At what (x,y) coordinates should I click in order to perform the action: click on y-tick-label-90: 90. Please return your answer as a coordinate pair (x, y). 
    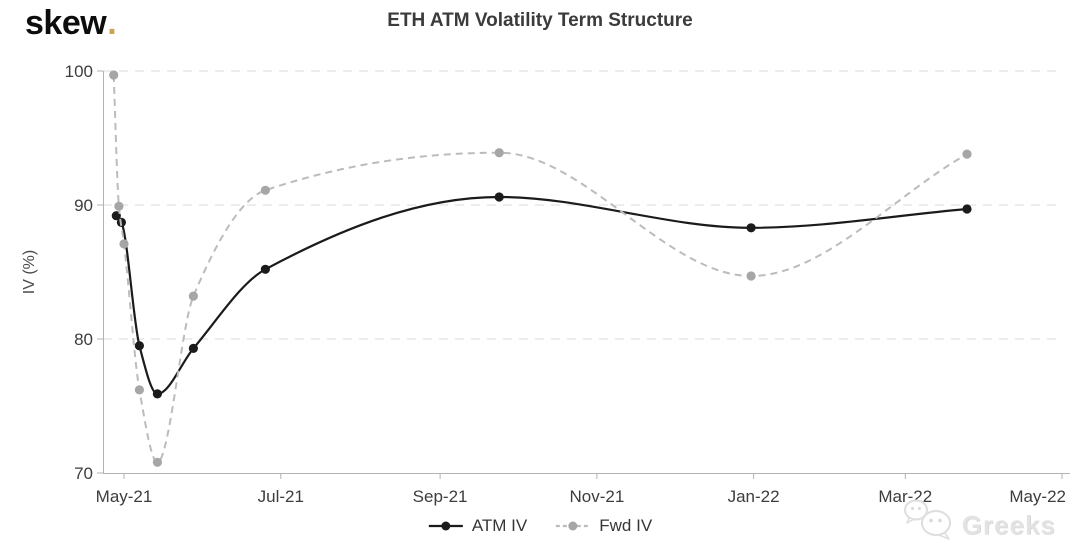
    Looking at the image, I should click on (83, 205).